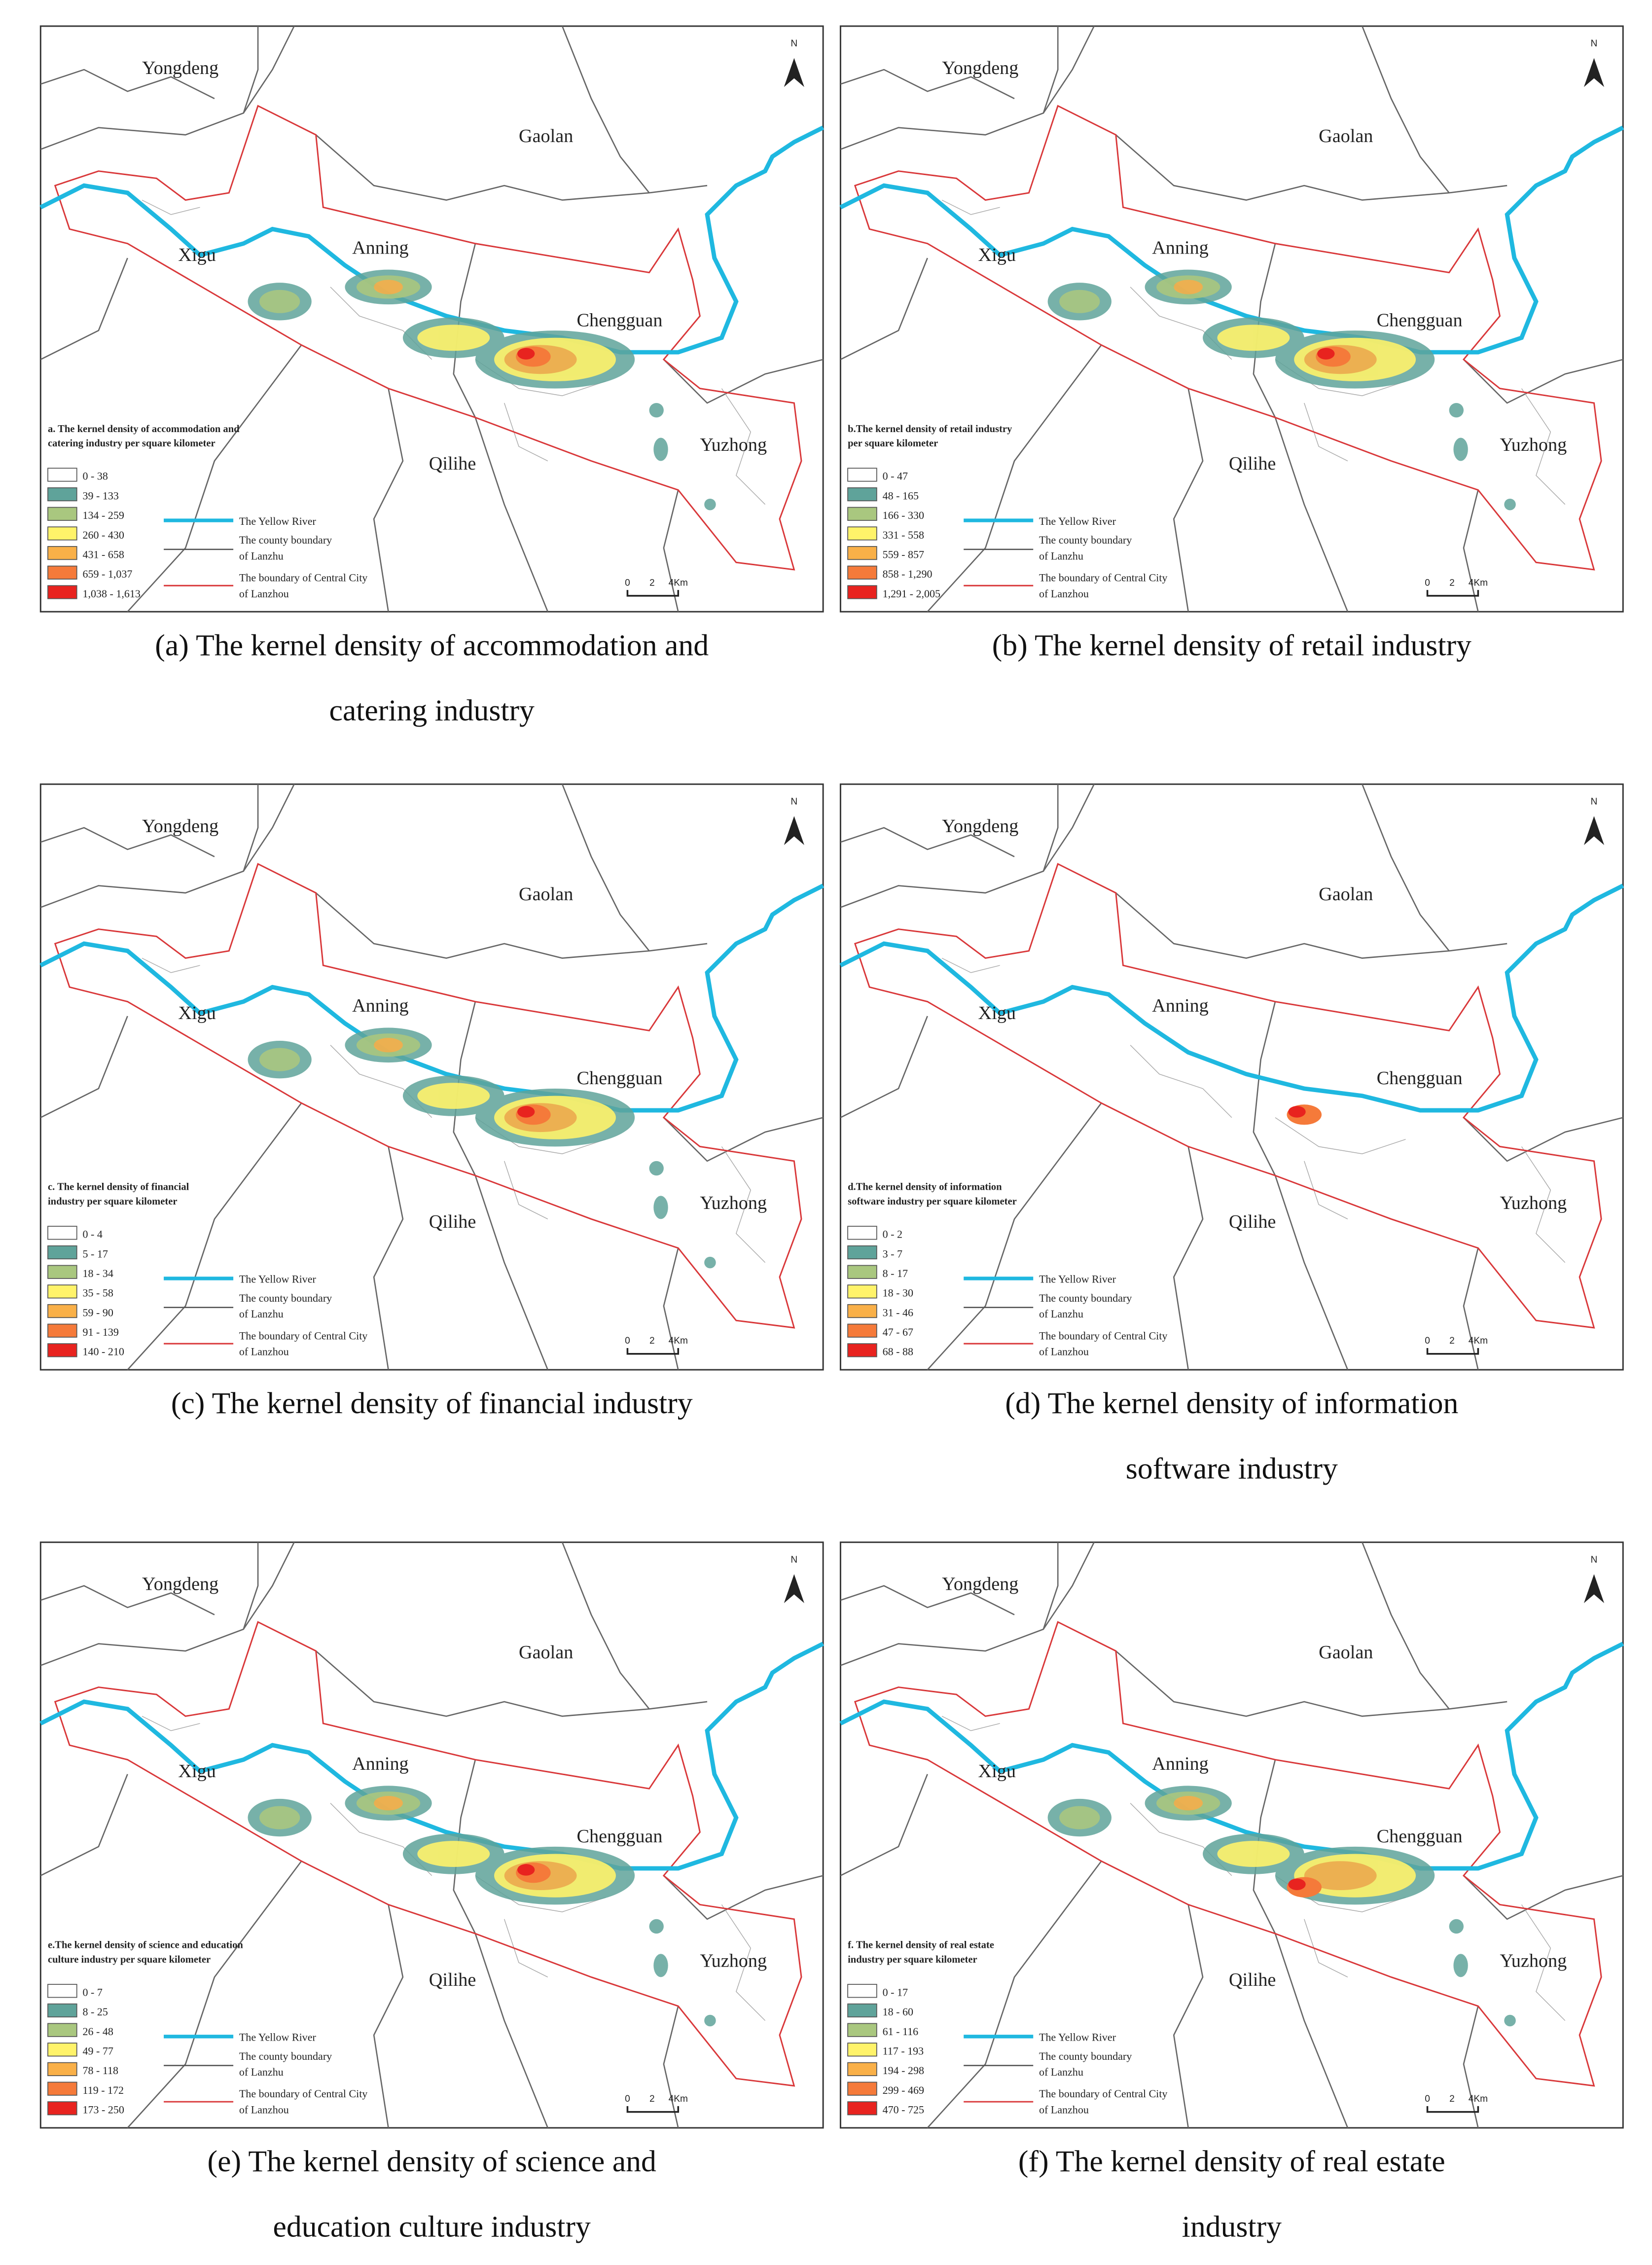 Image resolution: width=1652 pixels, height=2265 pixels. I want to click on caption: (f) The kernel density of real estate, so click(1232, 2161).